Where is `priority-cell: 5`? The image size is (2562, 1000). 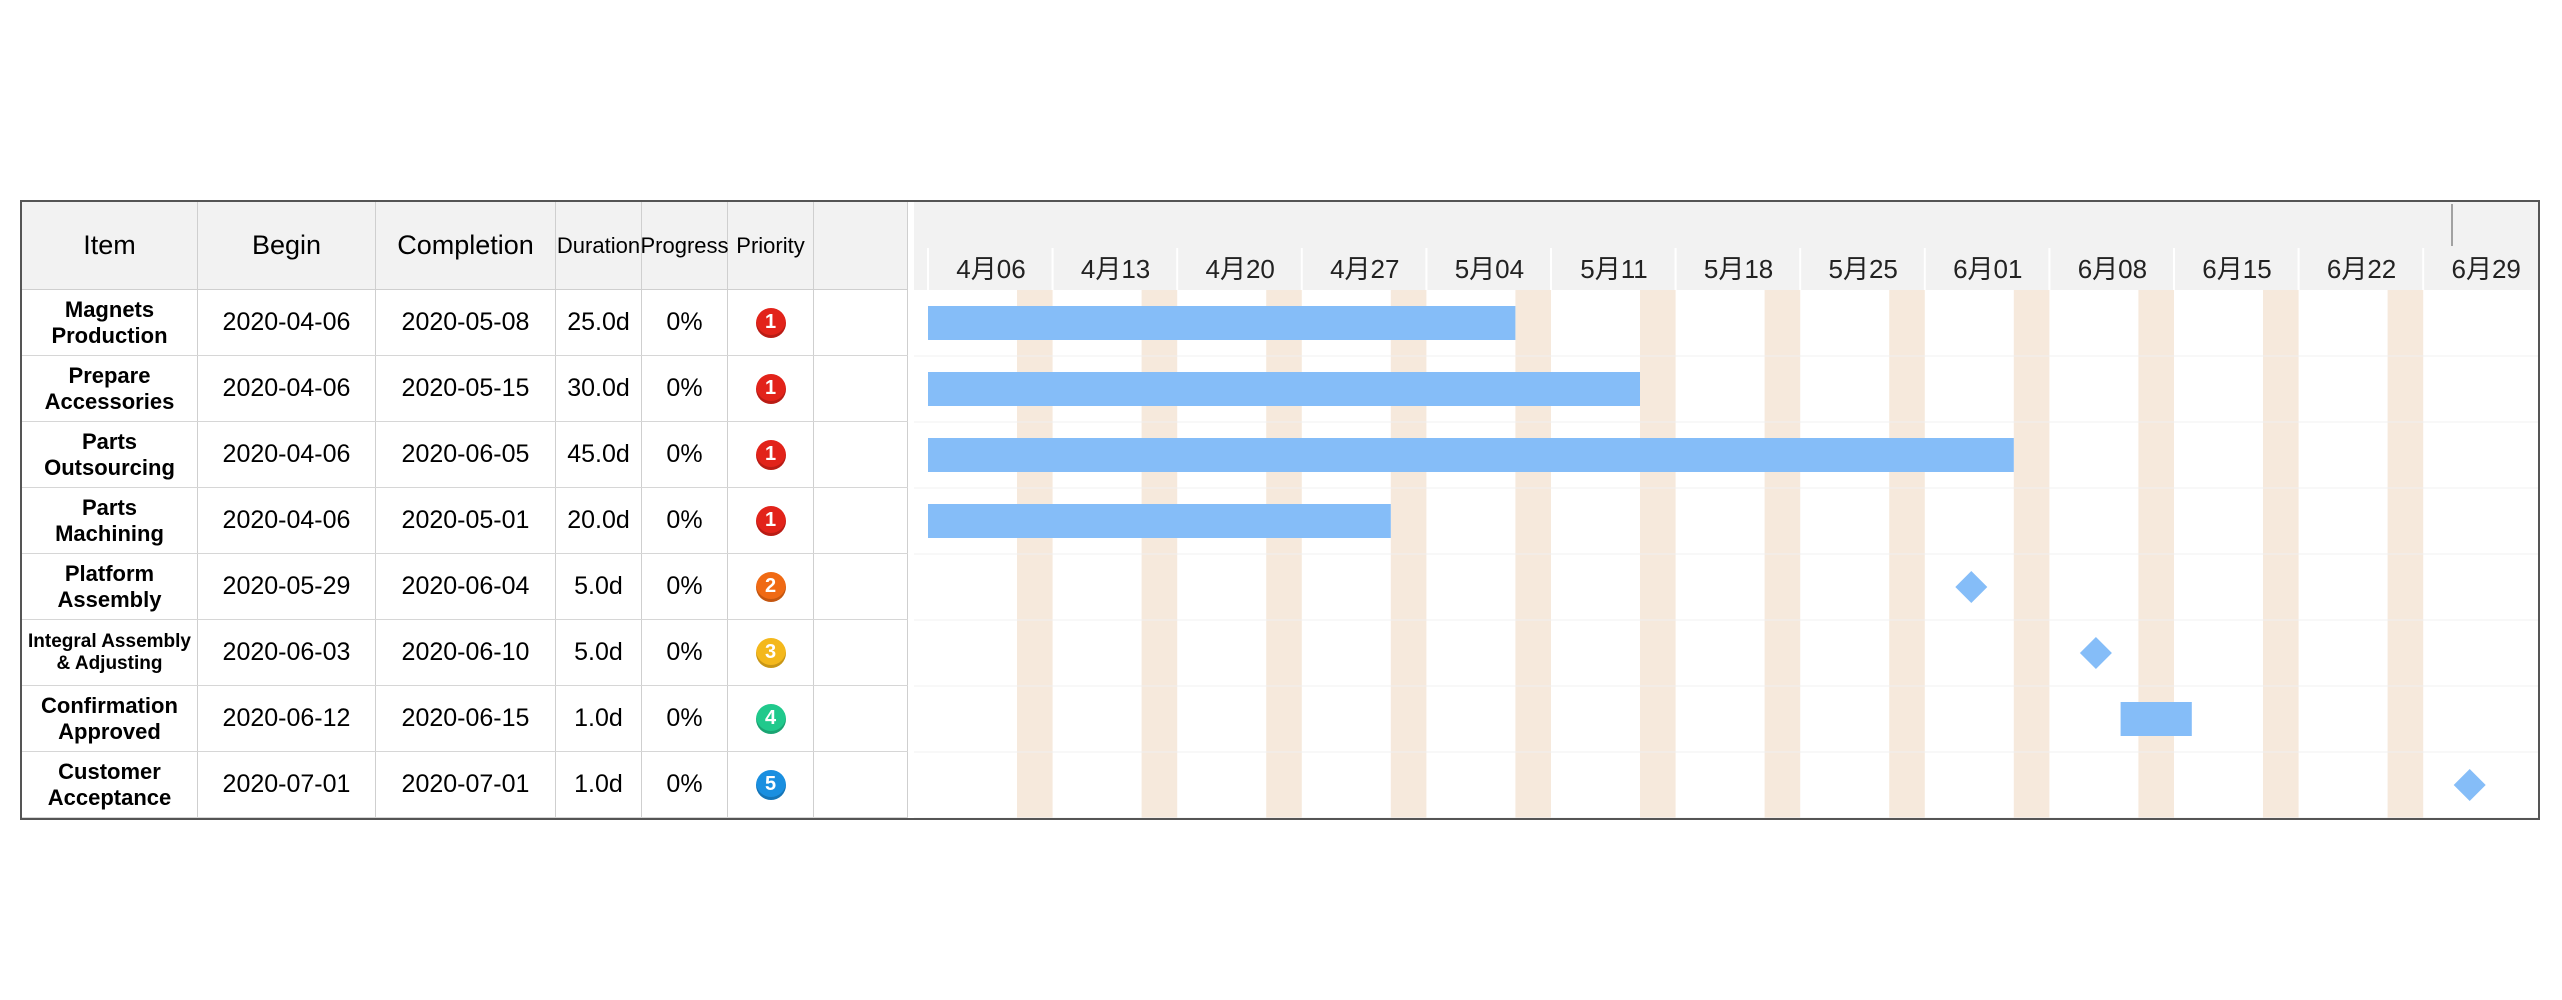 priority-cell: 5 is located at coordinates (771, 784).